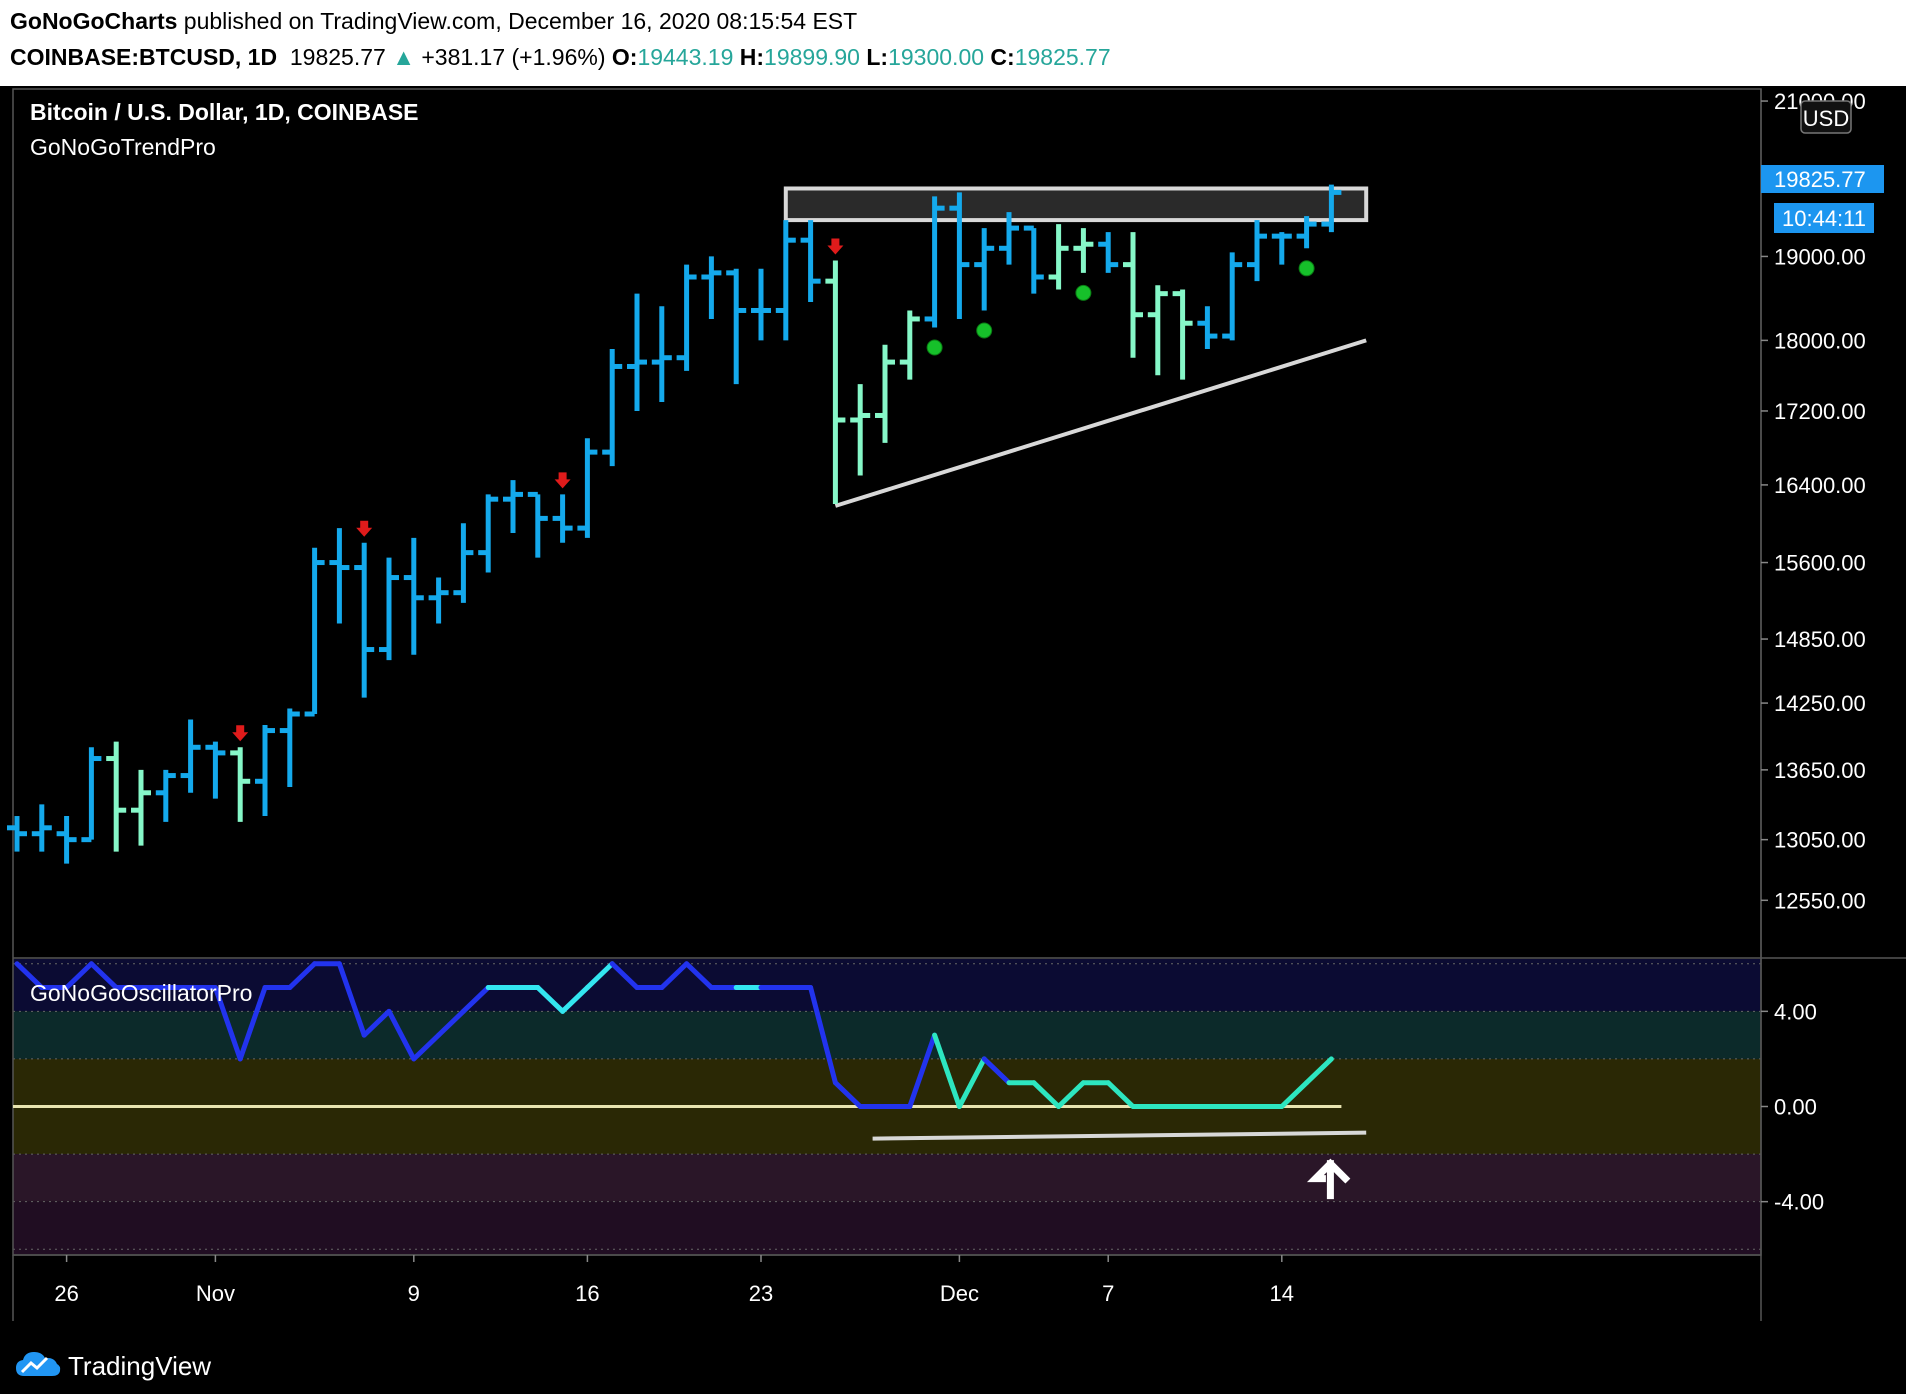  I want to click on symbol-label: COINBASE:BTCUSD, 1D, so click(144, 57).